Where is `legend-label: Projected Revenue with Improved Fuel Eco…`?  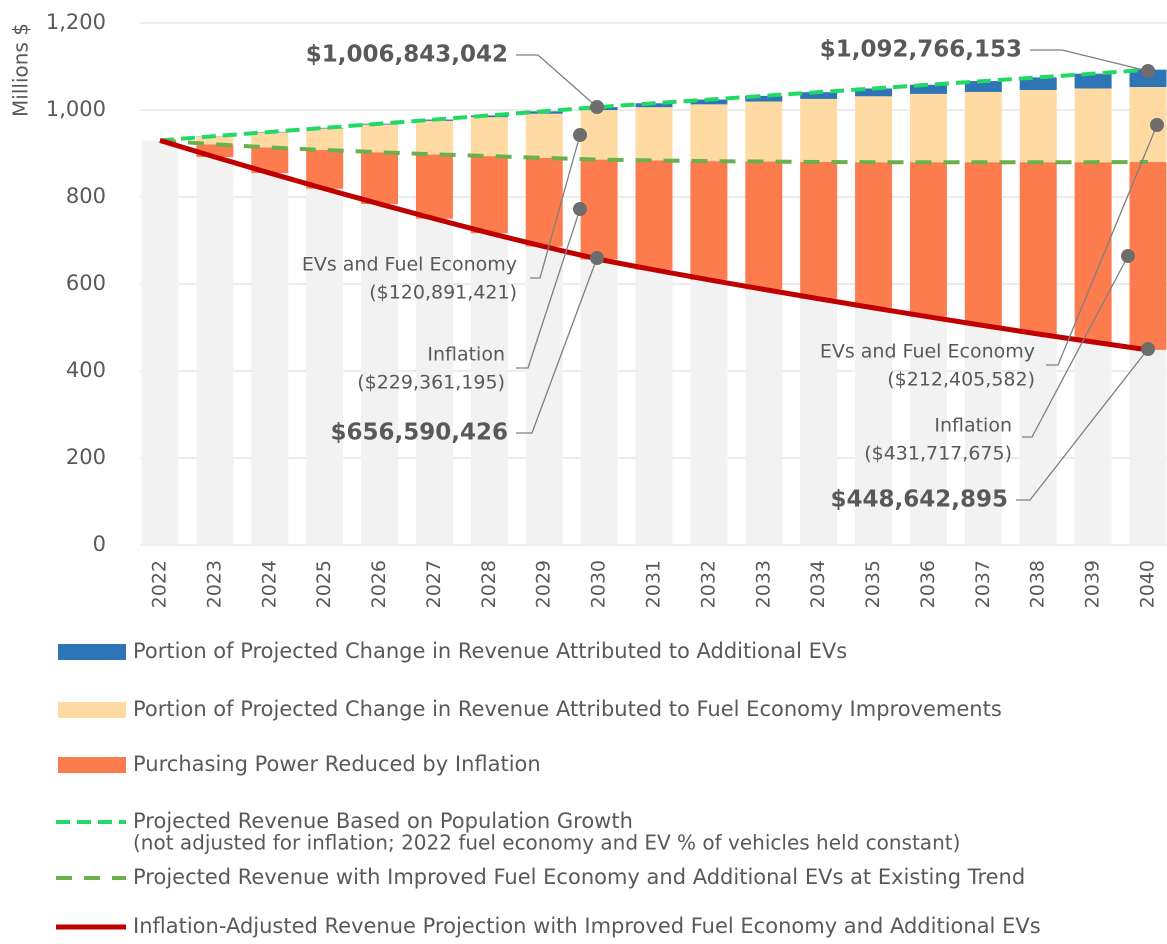
legend-label: Projected Revenue with Improved Fuel Eco… is located at coordinates (579, 877).